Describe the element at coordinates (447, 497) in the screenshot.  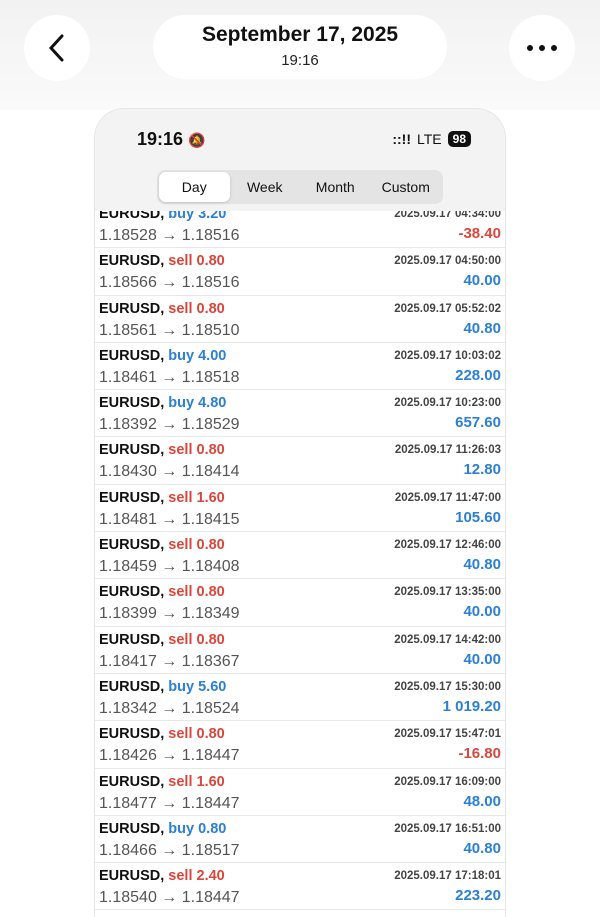
I see `trade-time: 2025.09.17 11:47:00` at that location.